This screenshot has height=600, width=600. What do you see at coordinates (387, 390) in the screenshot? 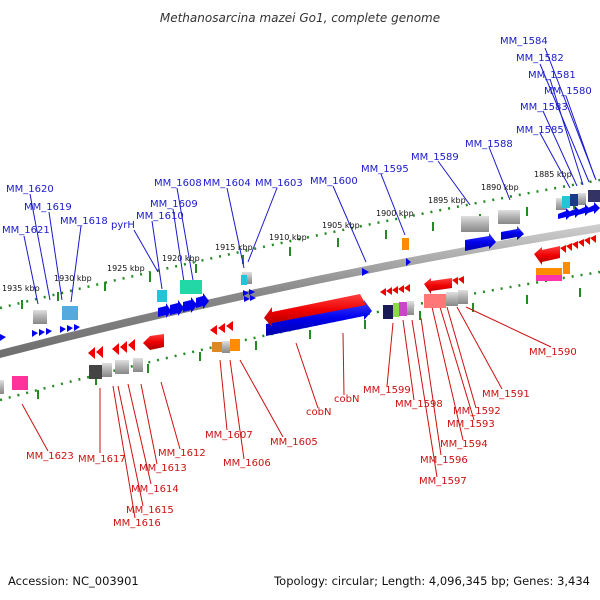
I see `gene-label: MM_1599` at bounding box center [387, 390].